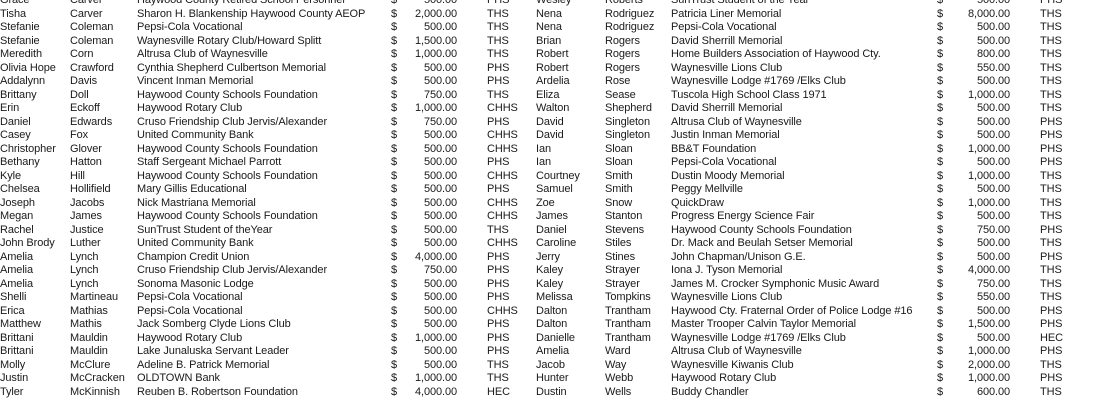  Describe the element at coordinates (727, 270) in the screenshot. I see `scholarship: Iona J. Tyson Memorial` at that location.